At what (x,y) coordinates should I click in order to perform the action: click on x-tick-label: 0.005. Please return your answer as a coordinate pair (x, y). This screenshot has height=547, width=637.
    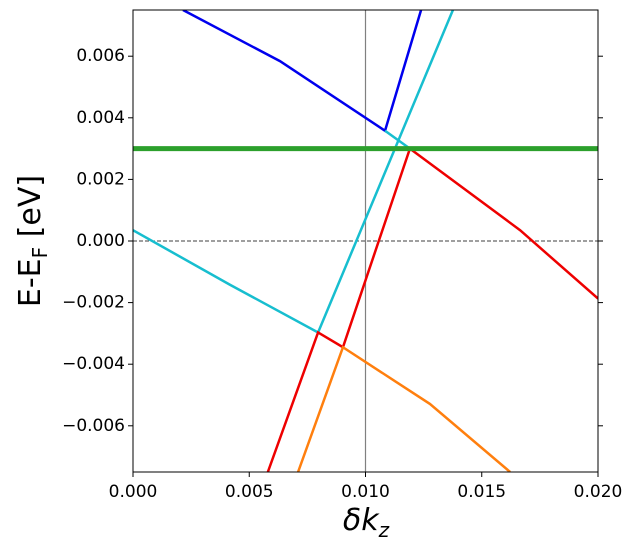
    Looking at the image, I should click on (249, 492).